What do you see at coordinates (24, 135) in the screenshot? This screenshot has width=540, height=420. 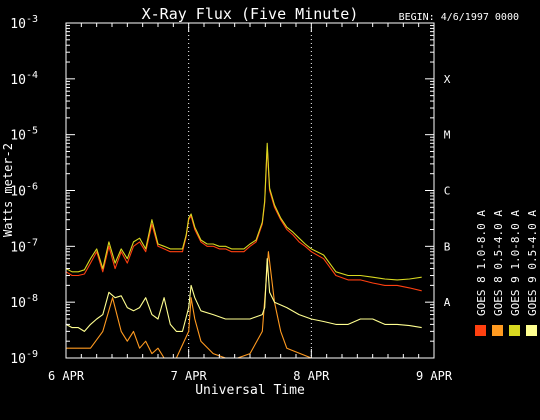 I see `y-tick-label: 10⁻⁵` at bounding box center [24, 135].